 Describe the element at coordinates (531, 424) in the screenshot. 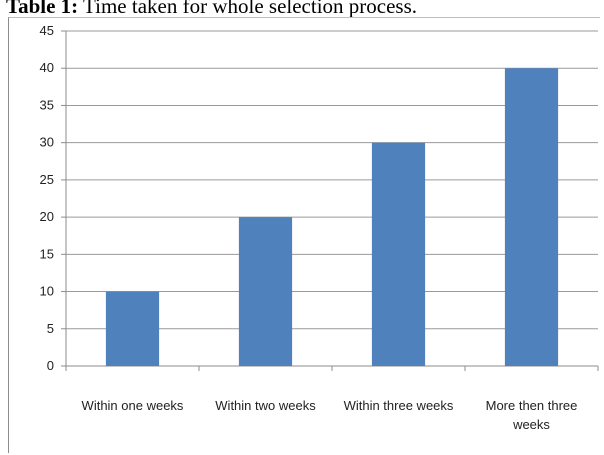

I see `x-category-label: weeks` at that location.